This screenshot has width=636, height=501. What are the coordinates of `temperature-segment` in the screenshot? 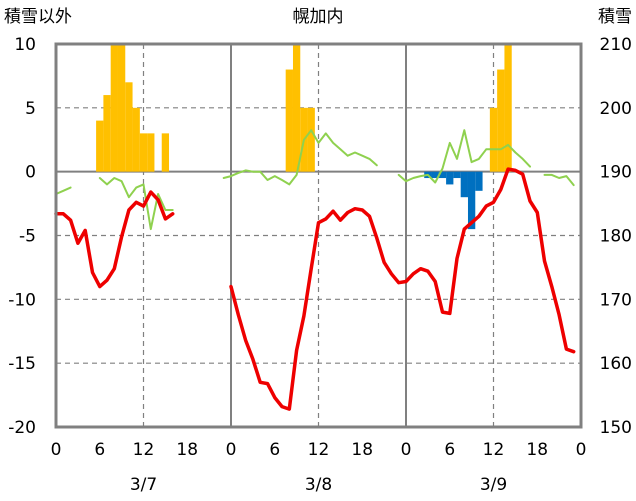 It's located at (114, 239).